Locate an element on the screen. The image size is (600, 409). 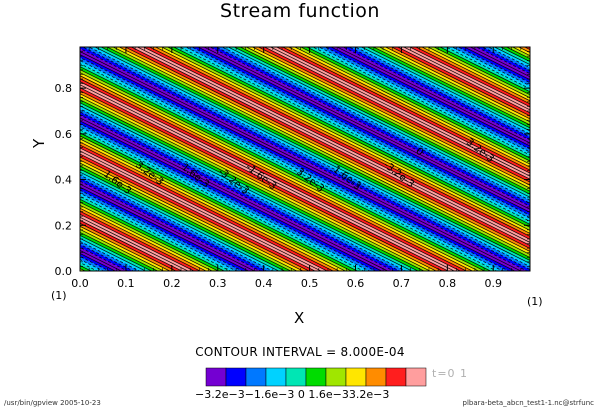
axis-unit-left: (1) is located at coordinates (59, 295).